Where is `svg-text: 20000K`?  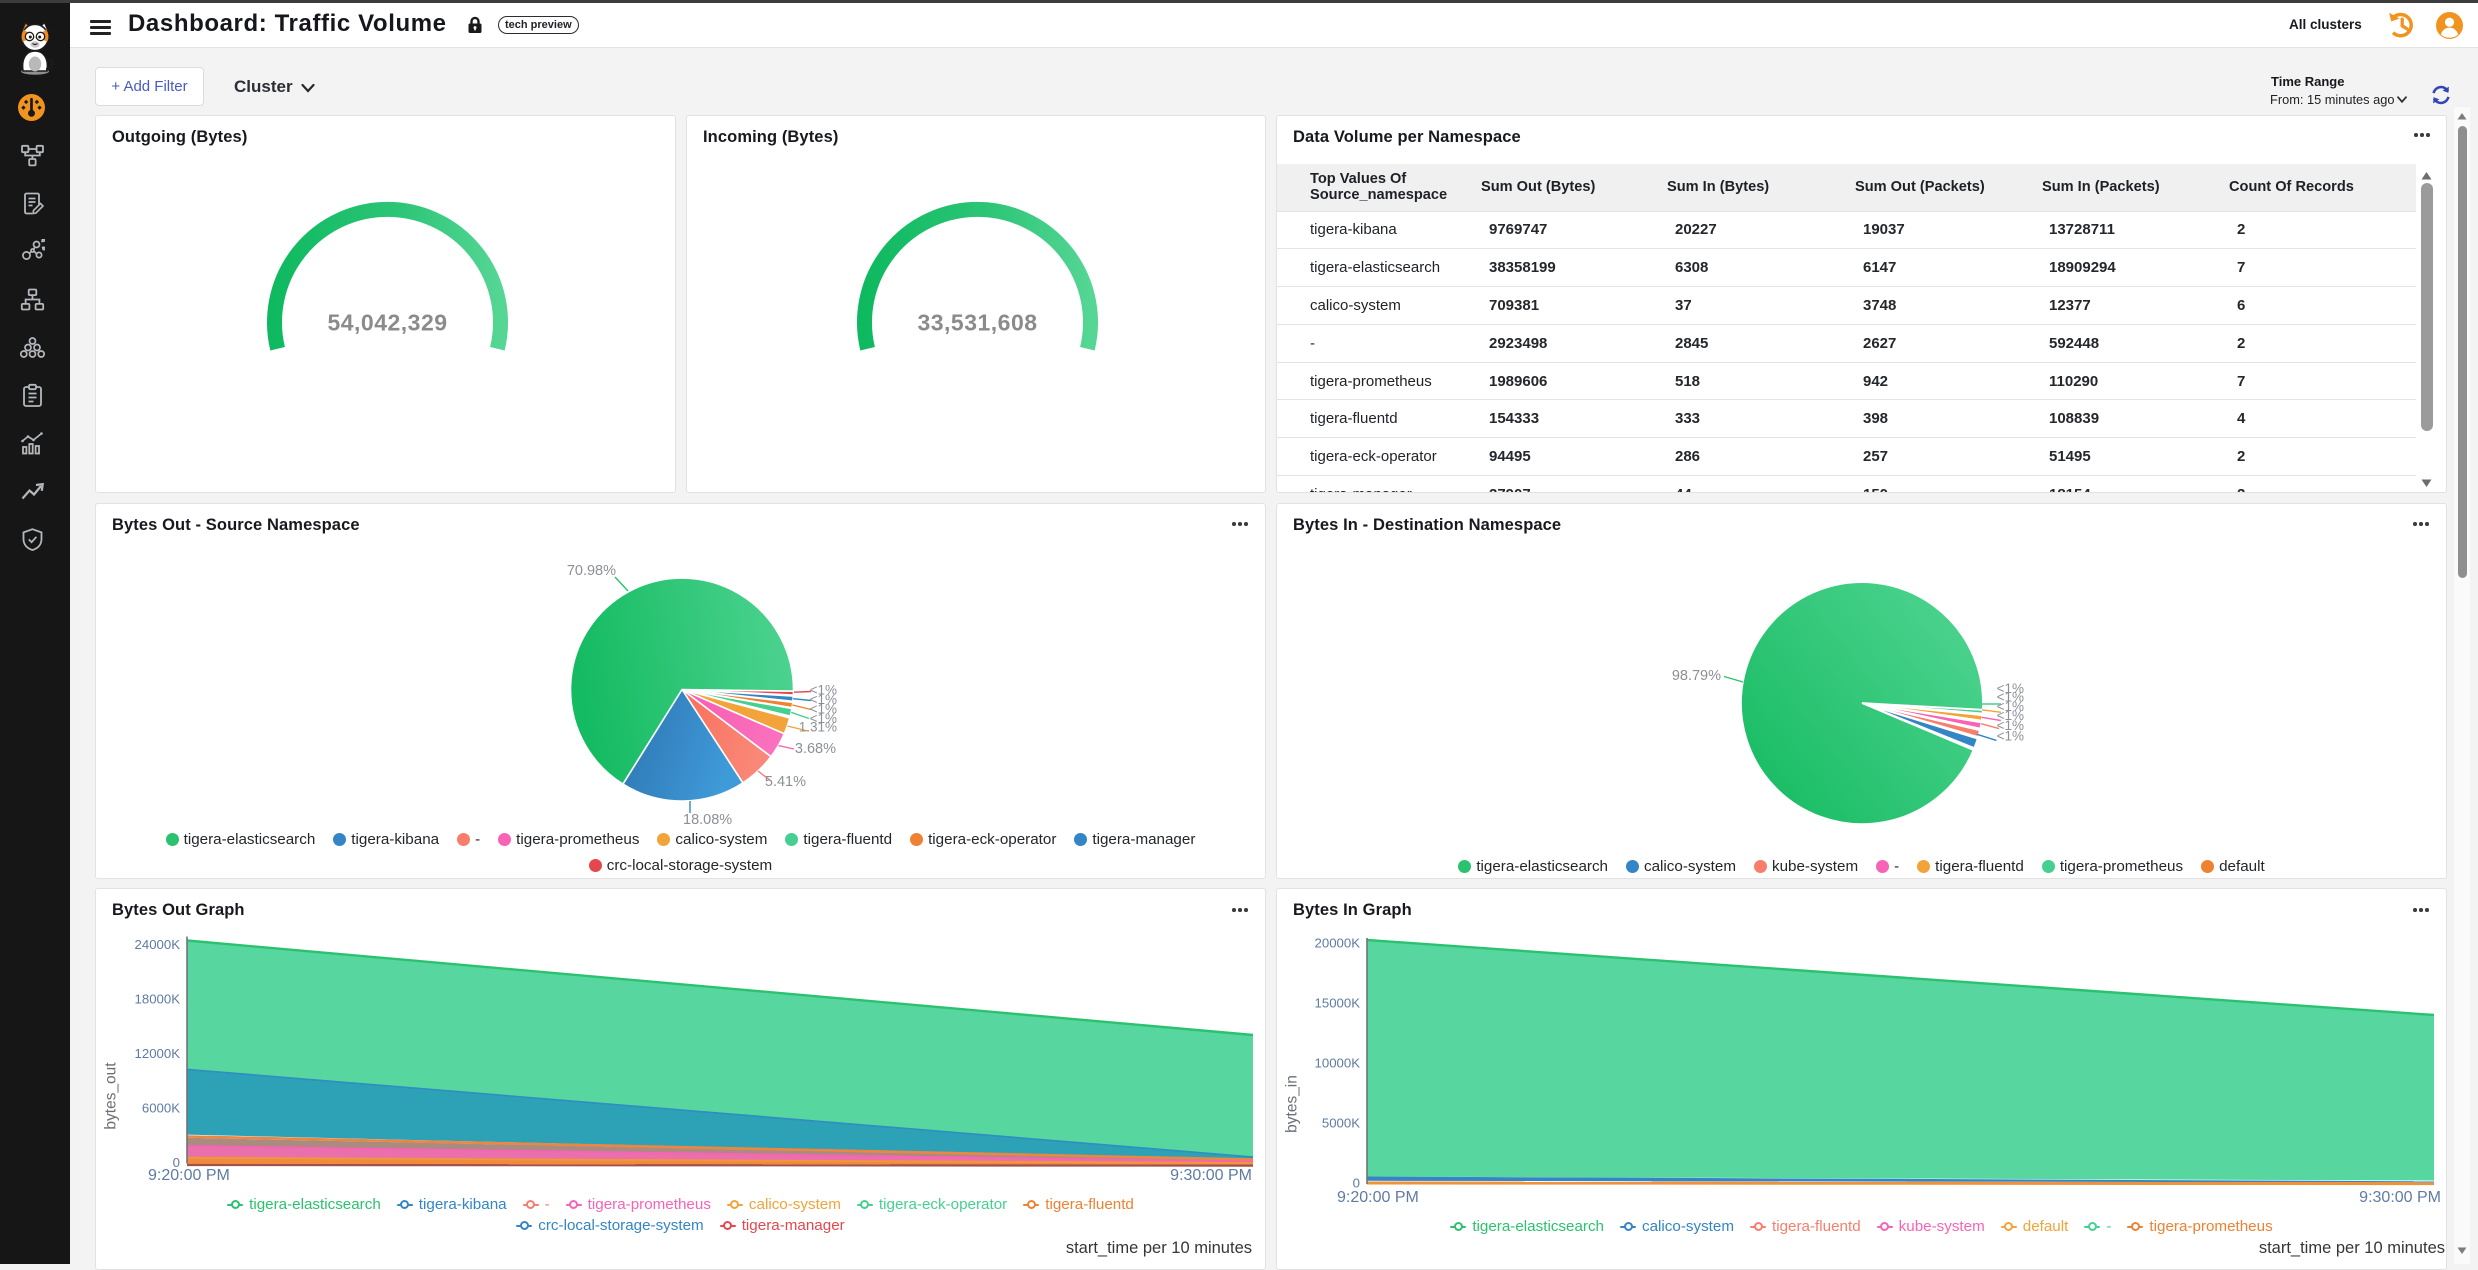
svg-text: 20000K is located at coordinates (1338, 943).